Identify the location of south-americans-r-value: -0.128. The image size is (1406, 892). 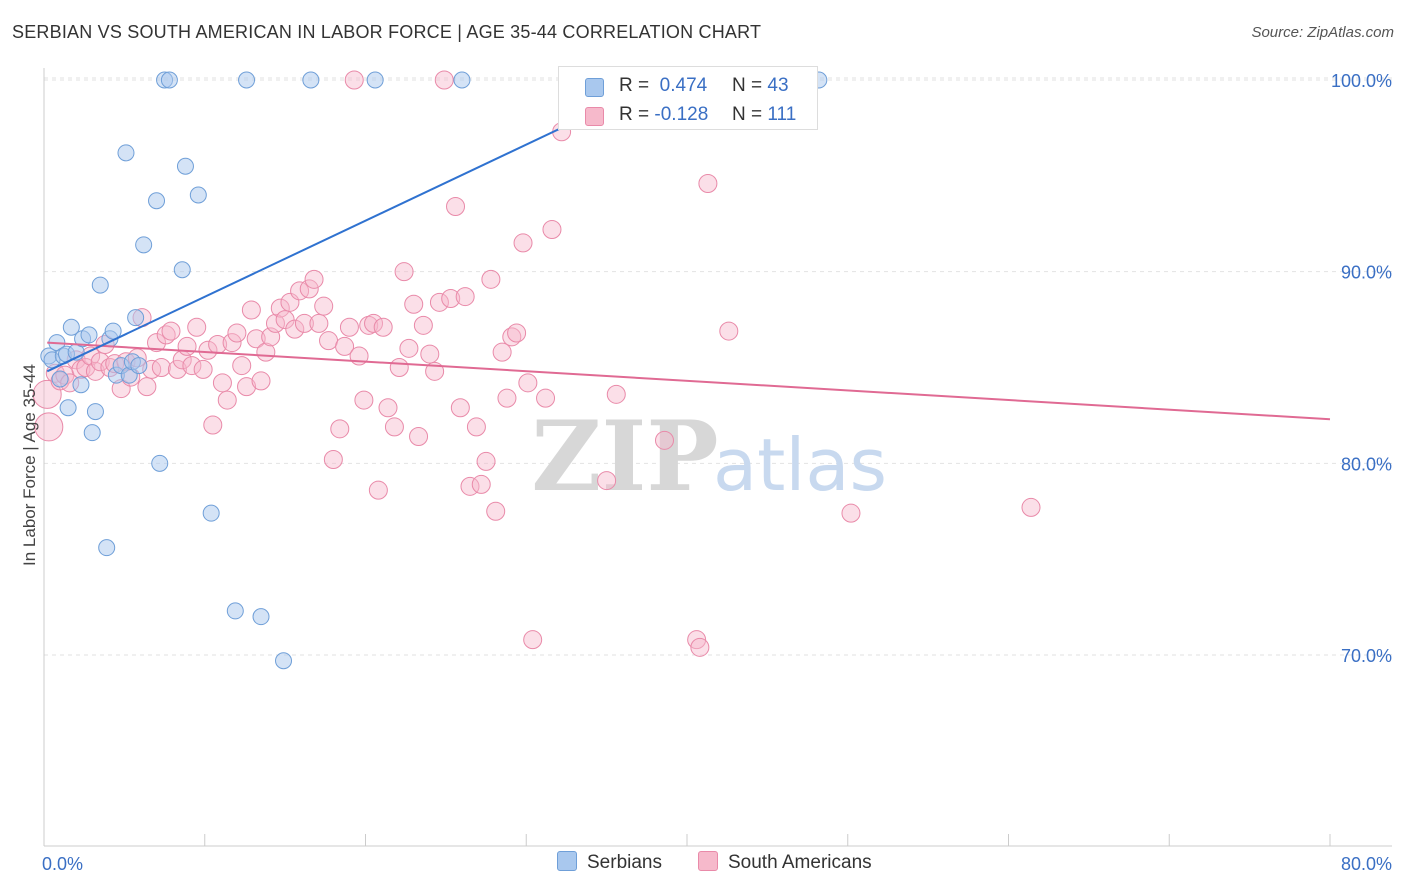
(681, 114).